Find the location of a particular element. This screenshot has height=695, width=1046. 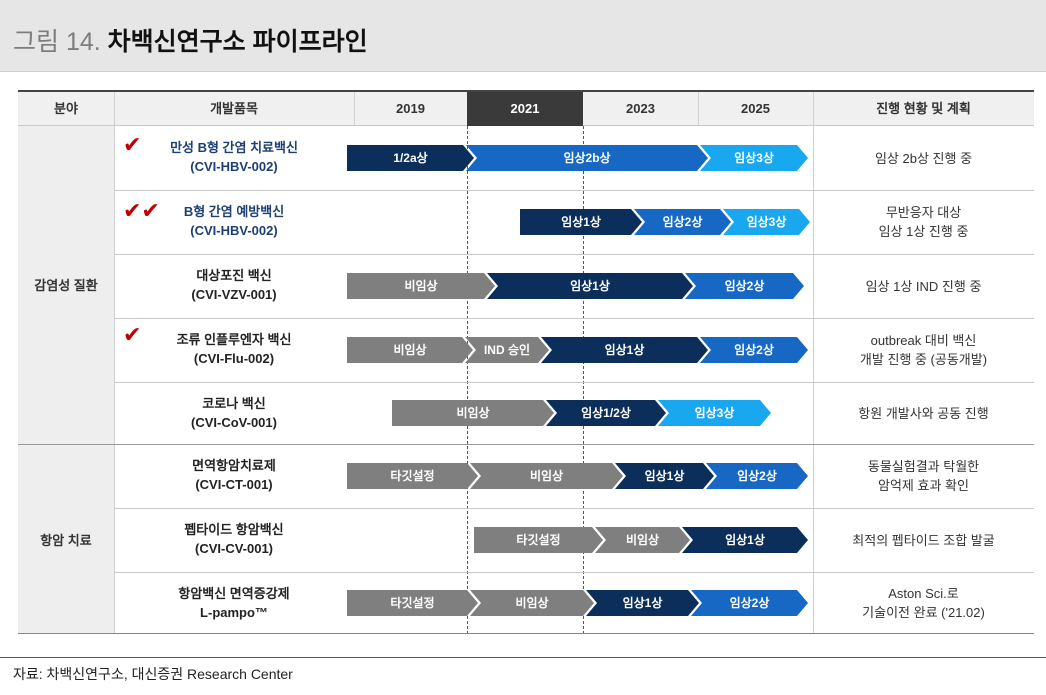

source-note: 자료: 차백신연구소, 대신증권 Research Center is located at coordinates (153, 674).